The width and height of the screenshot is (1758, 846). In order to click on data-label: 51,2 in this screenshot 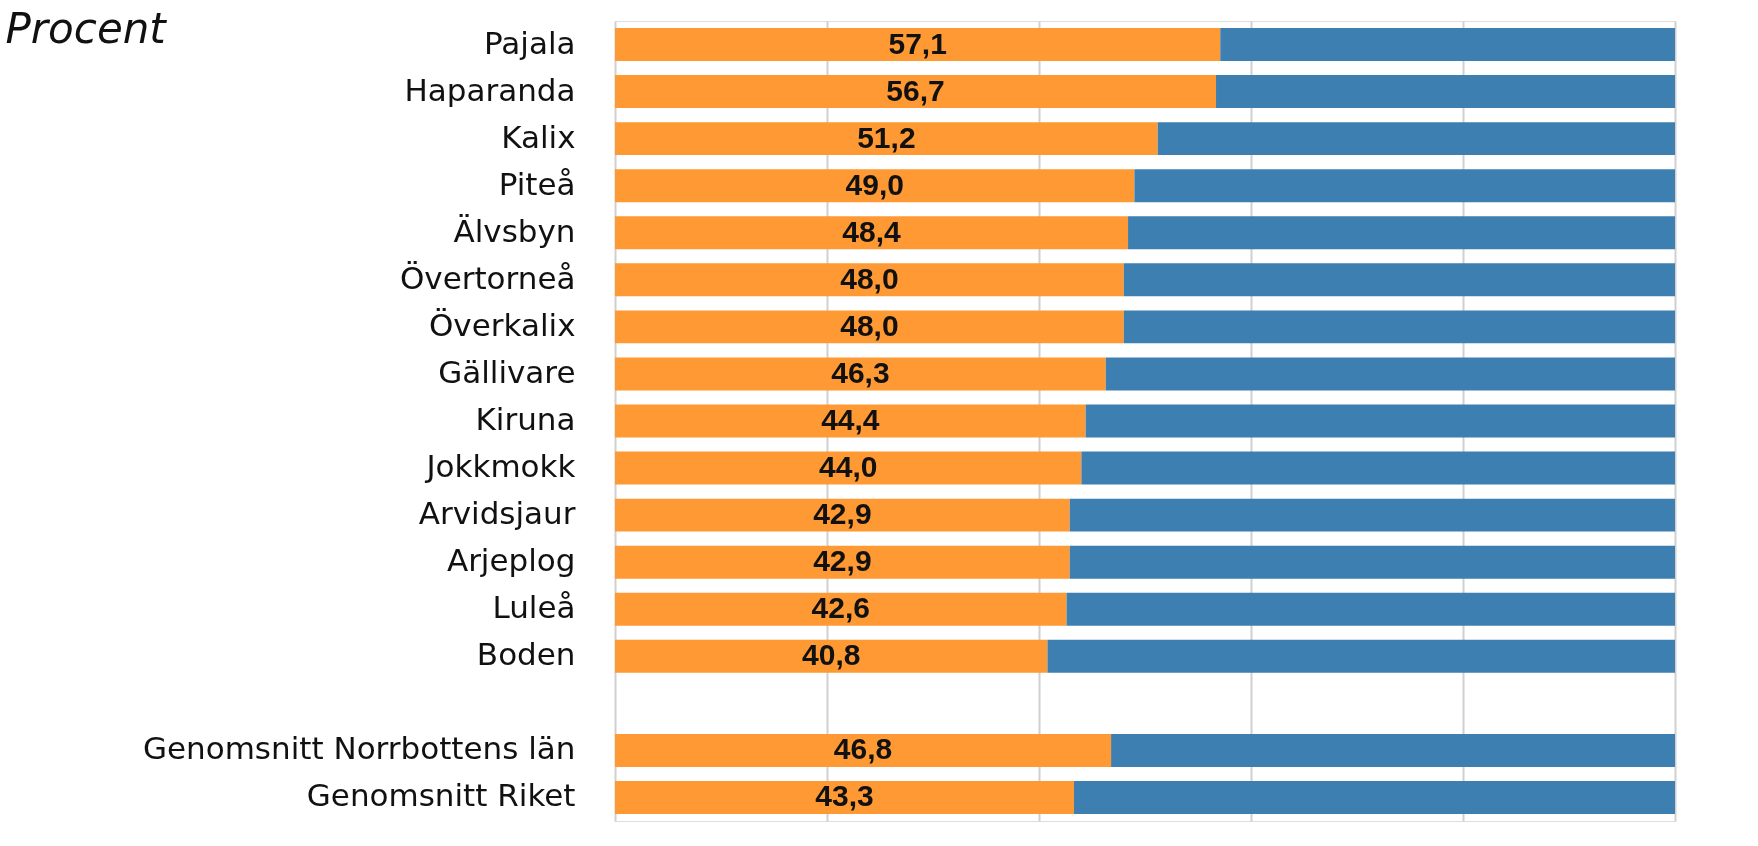, I will do `click(886, 137)`.